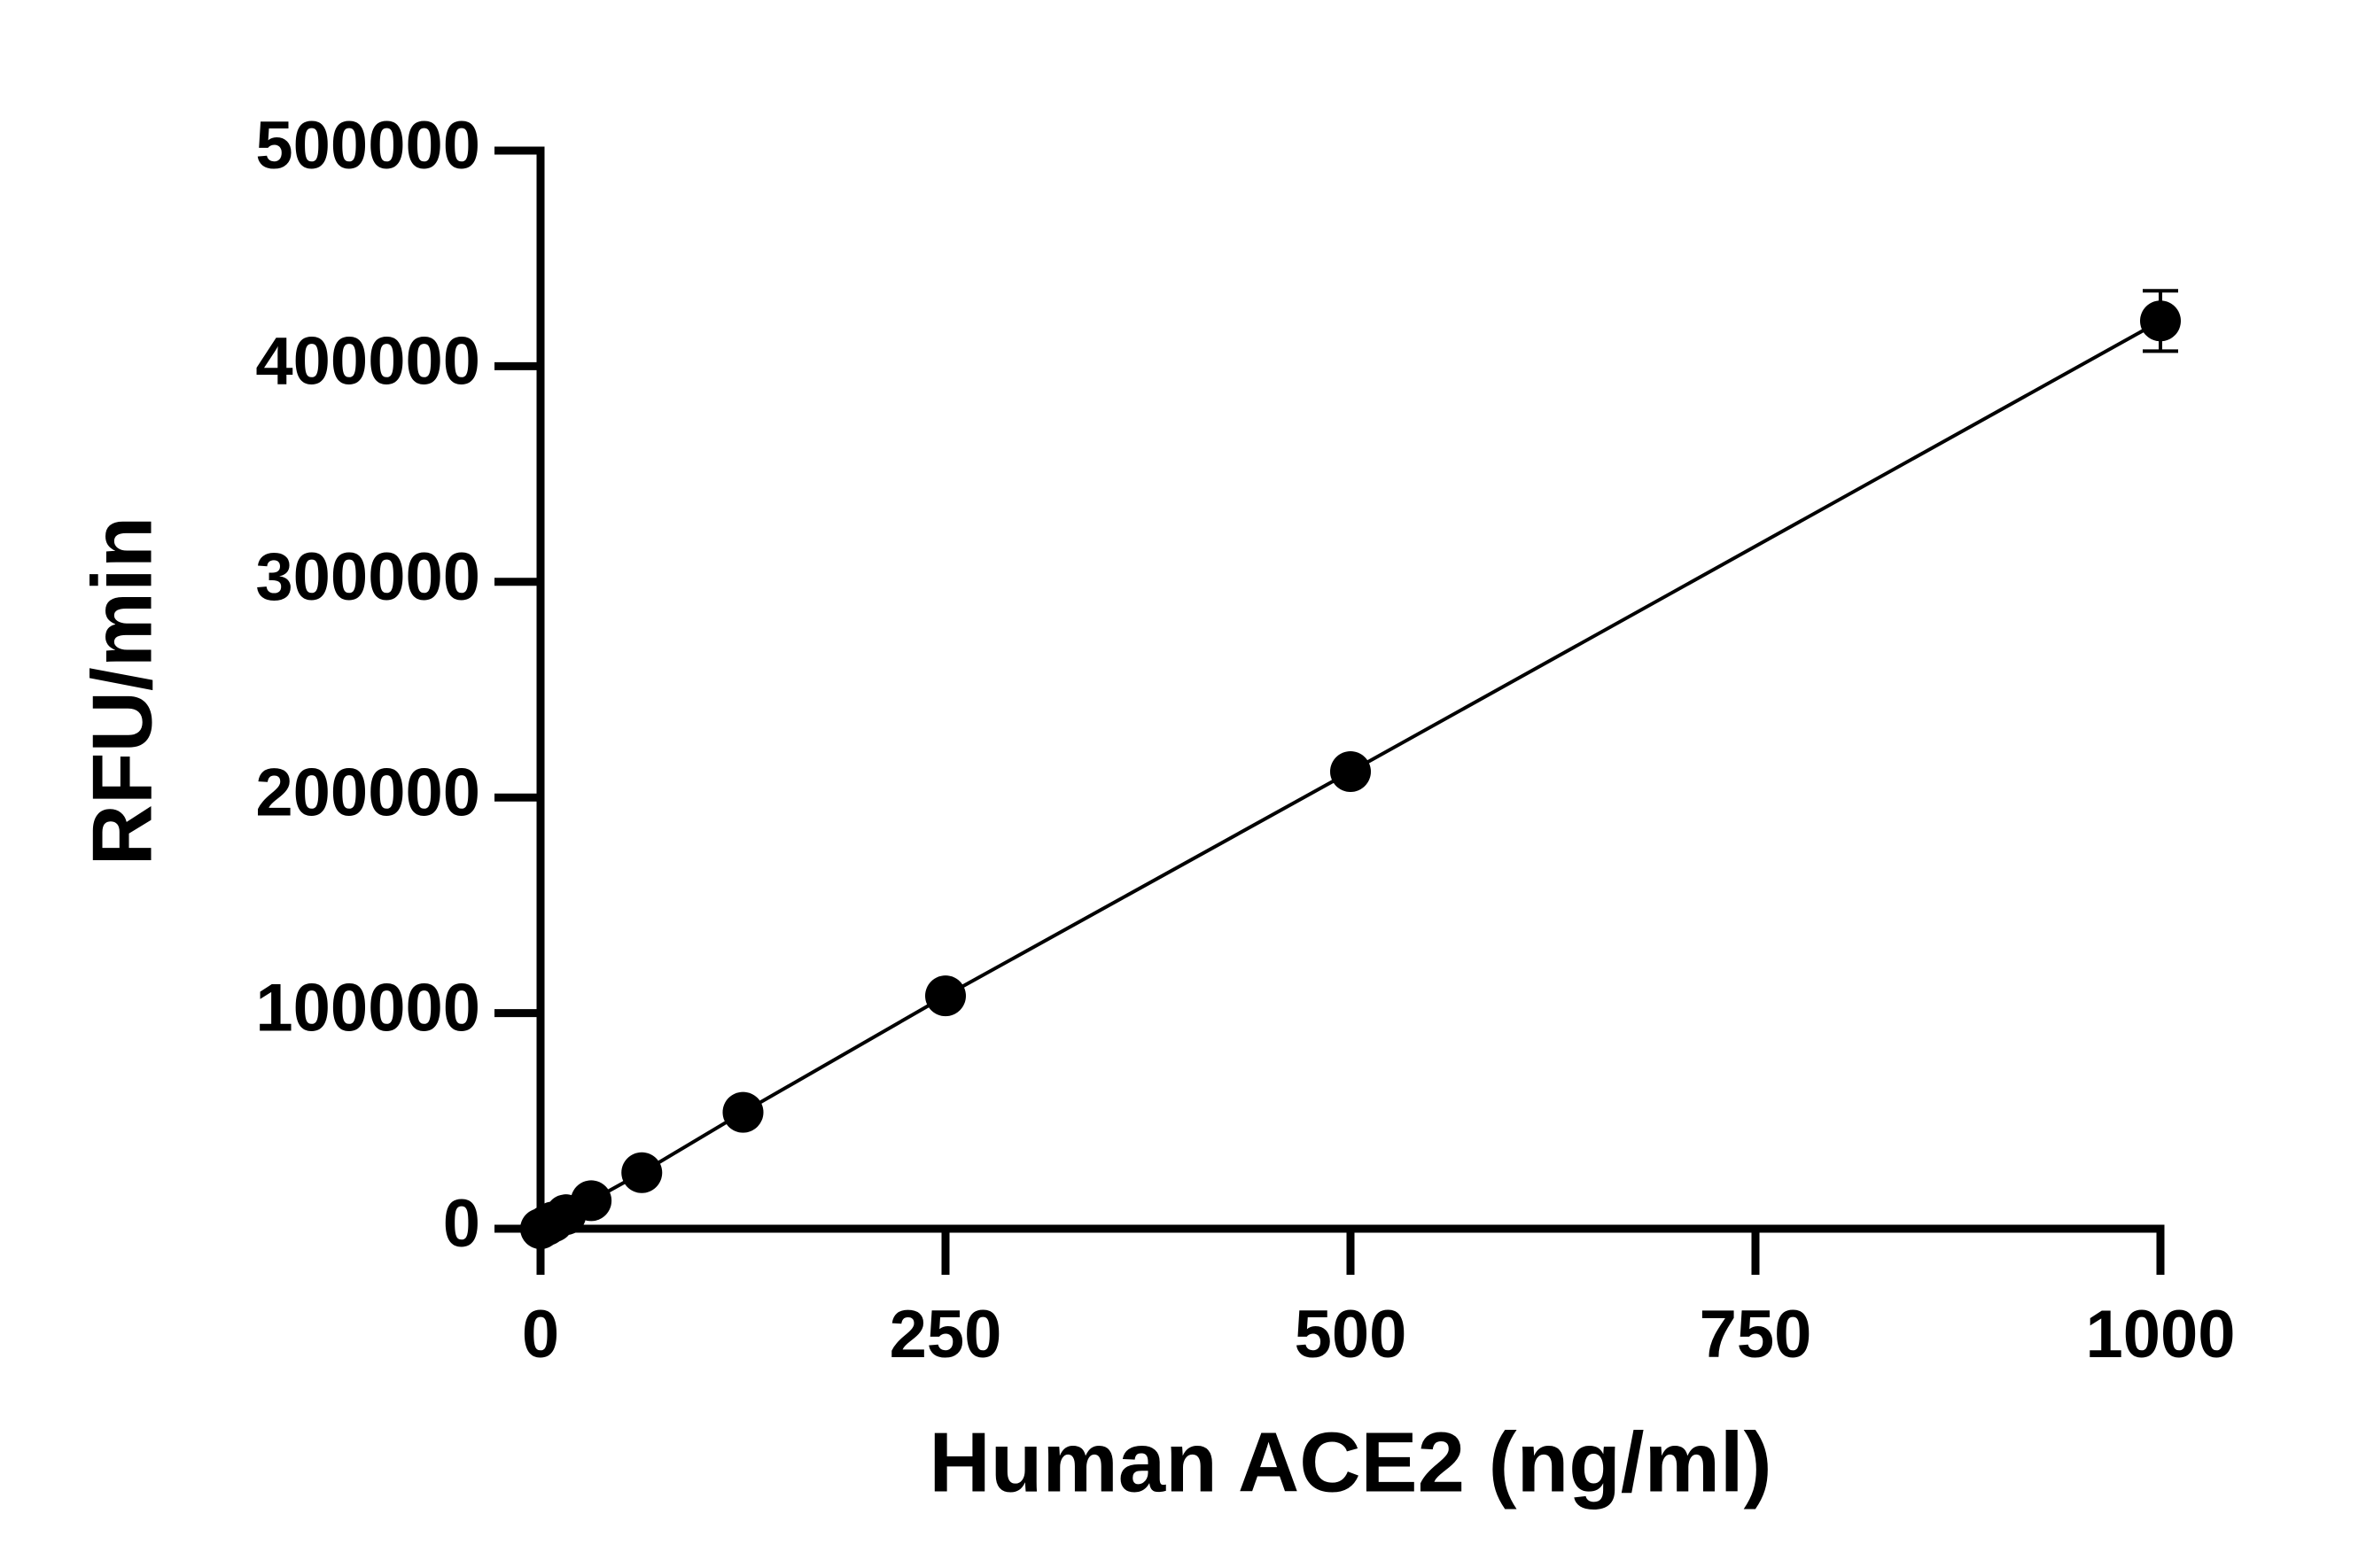 This screenshot has height=1568, width=2374. I want to click on x-tick-label: 750, so click(1756, 1334).